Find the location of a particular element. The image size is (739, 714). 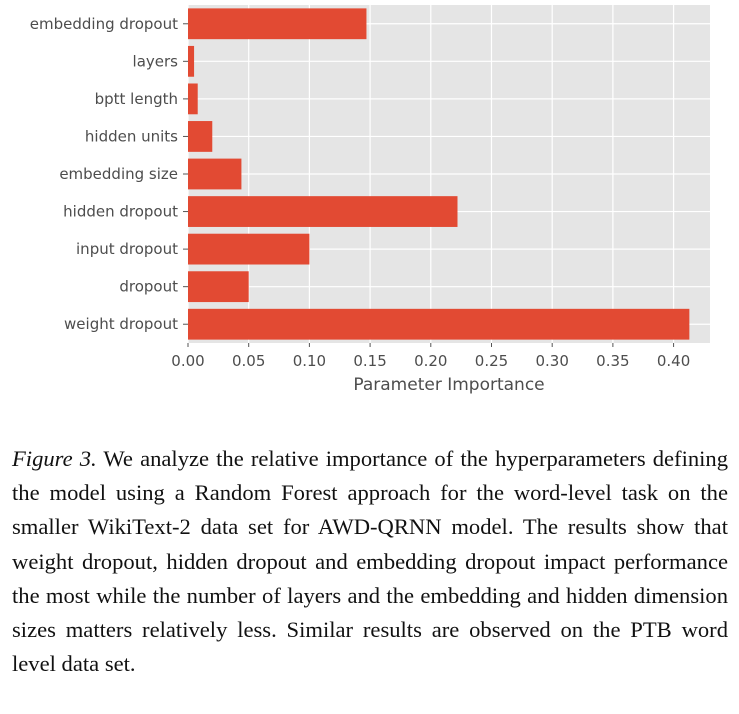

y-tick-label: input dropout is located at coordinates (127, 249).